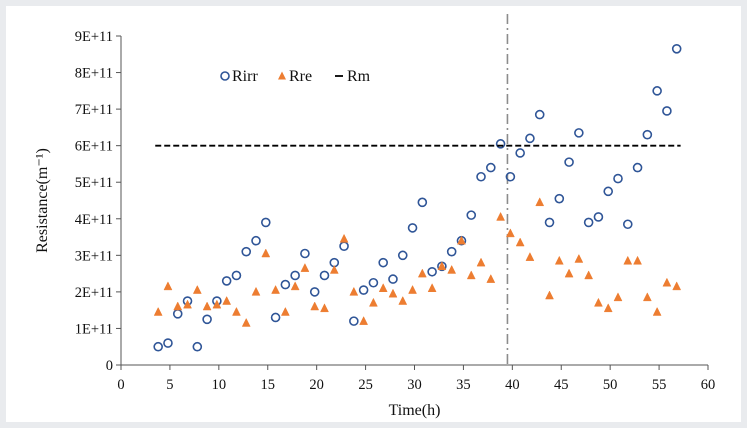  What do you see at coordinates (296, 76) in the screenshot?
I see `legend: Rirr Rre Rm` at bounding box center [296, 76].